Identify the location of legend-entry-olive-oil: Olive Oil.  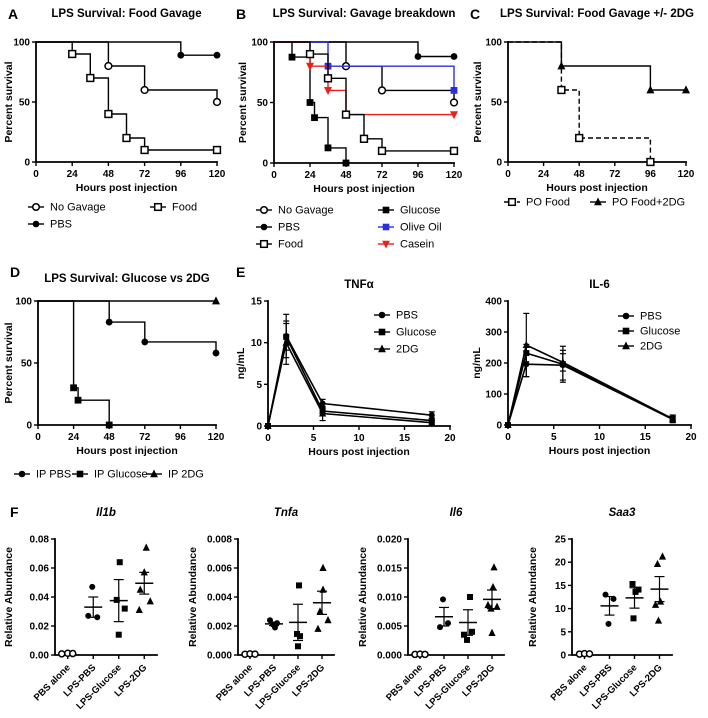
(410, 228).